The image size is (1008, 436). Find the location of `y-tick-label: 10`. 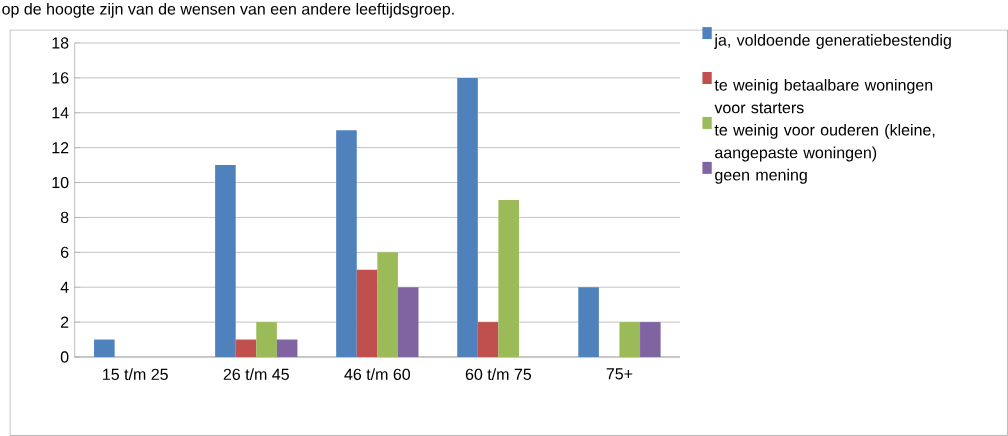

y-tick-label: 10 is located at coordinates (60, 182).